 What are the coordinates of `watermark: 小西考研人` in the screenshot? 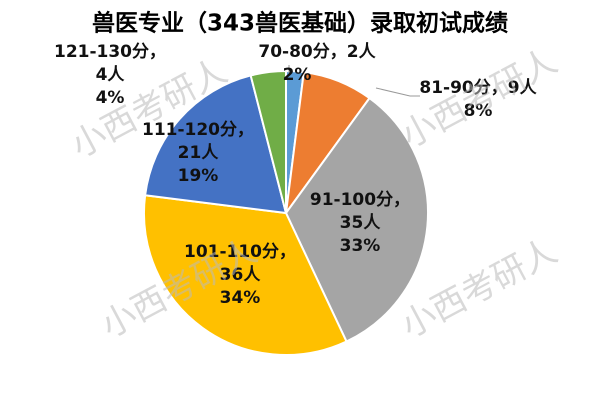 It's located at (479, 98).